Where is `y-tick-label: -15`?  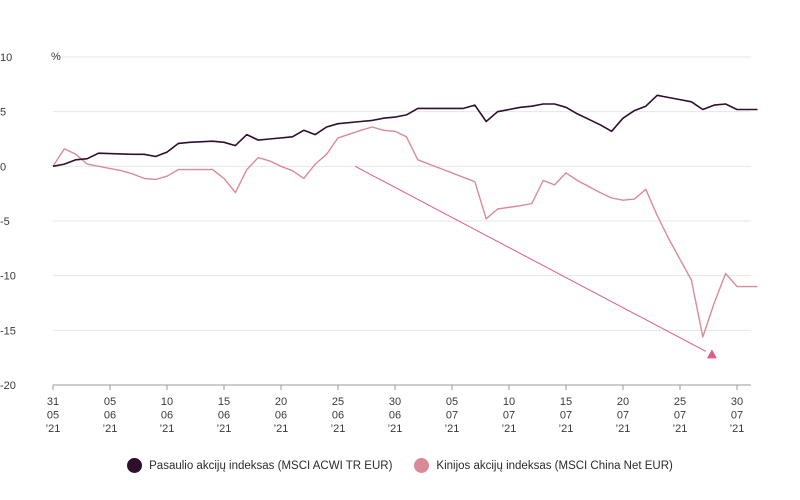 y-tick-label: -15 is located at coordinates (8, 331).